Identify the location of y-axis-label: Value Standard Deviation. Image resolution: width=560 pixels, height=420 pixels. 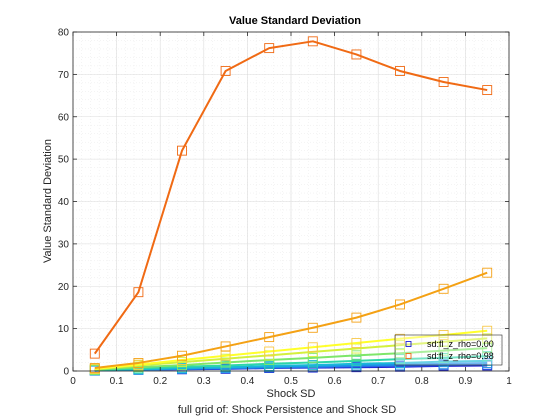
(48, 201).